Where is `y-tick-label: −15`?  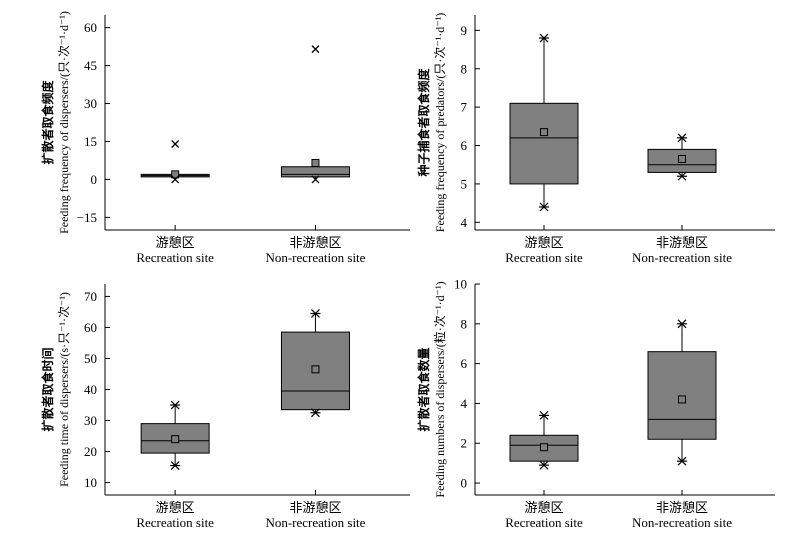 y-tick-label: −15 is located at coordinates (87, 217).